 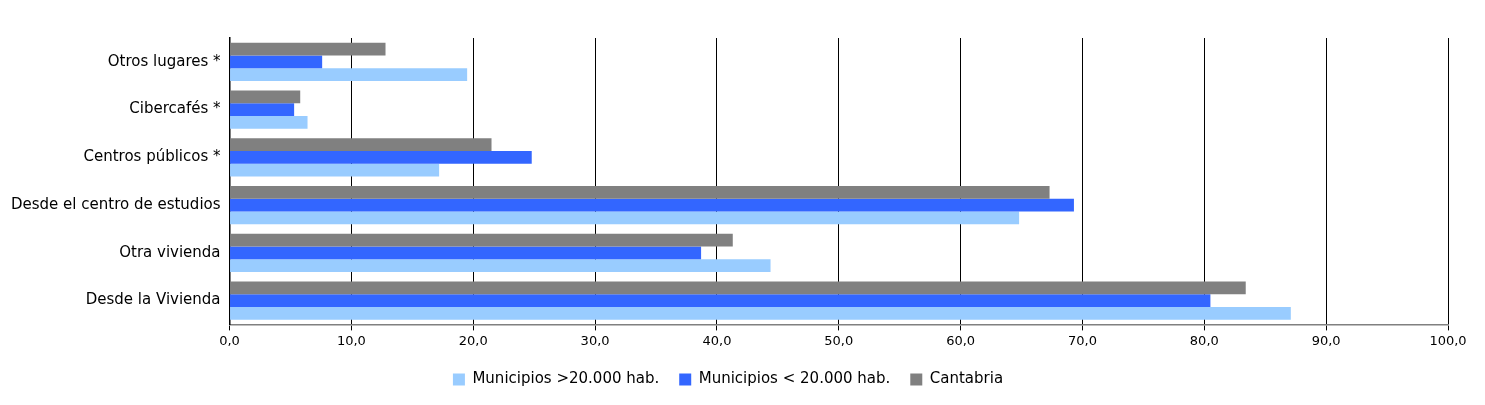 What do you see at coordinates (175, 108) in the screenshot?
I see `y-tick-label: Cibercafés *` at bounding box center [175, 108].